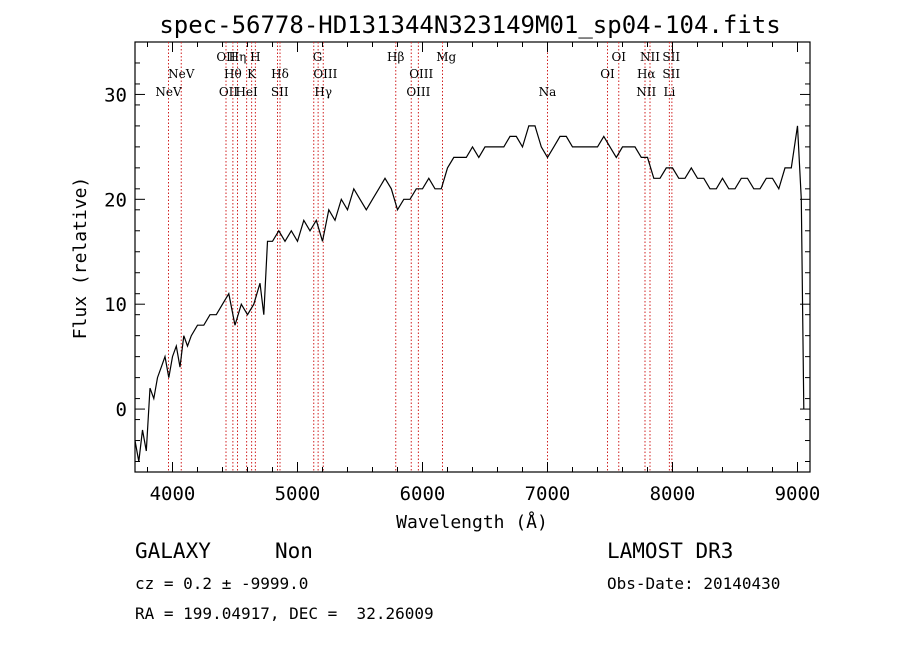 This screenshot has width=900, height=649. Describe the element at coordinates (646, 74) in the screenshot. I see `emission-label: Hα` at that location.